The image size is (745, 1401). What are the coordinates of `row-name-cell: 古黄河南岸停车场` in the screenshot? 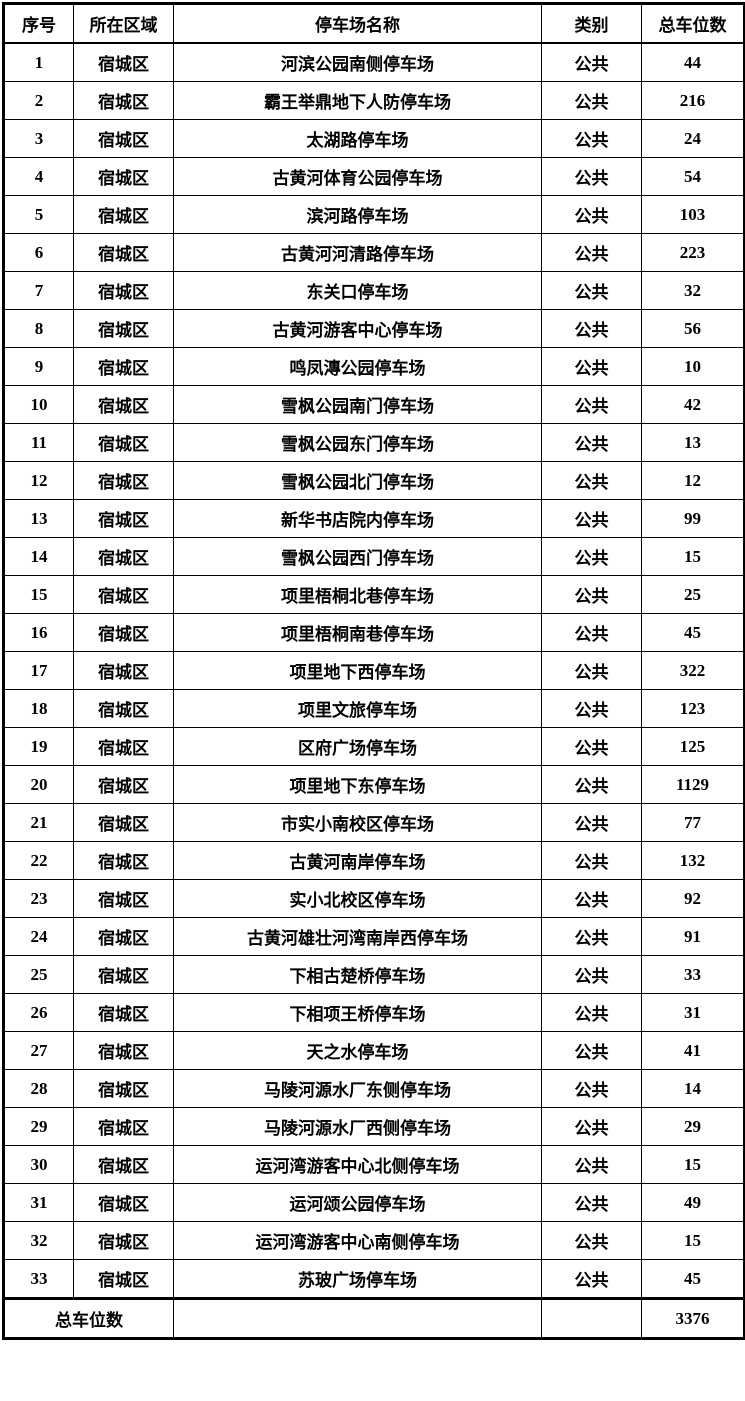 It's located at (357, 860).